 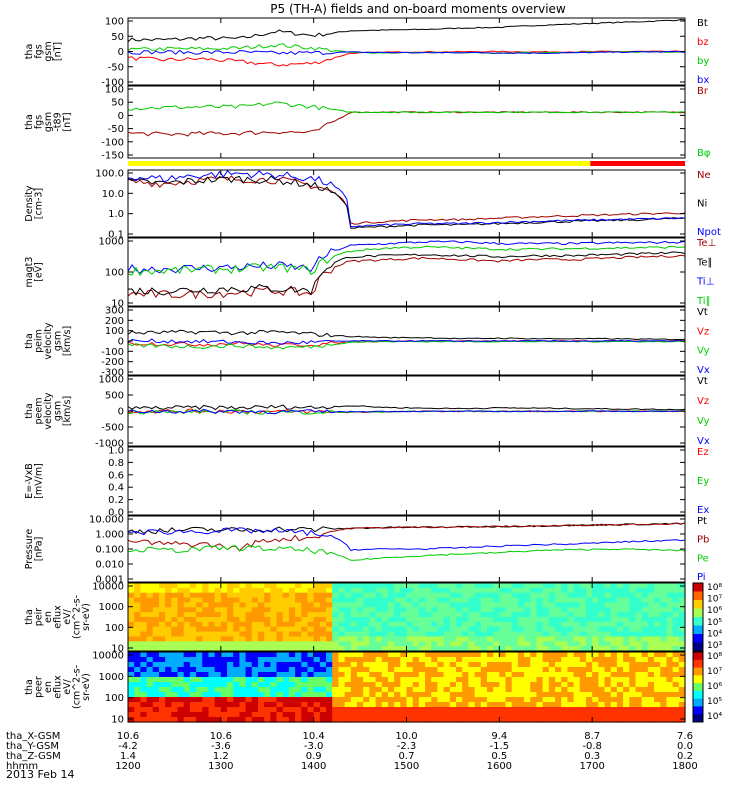 I want to click on series-line-Vt, so click(x=406, y=407).